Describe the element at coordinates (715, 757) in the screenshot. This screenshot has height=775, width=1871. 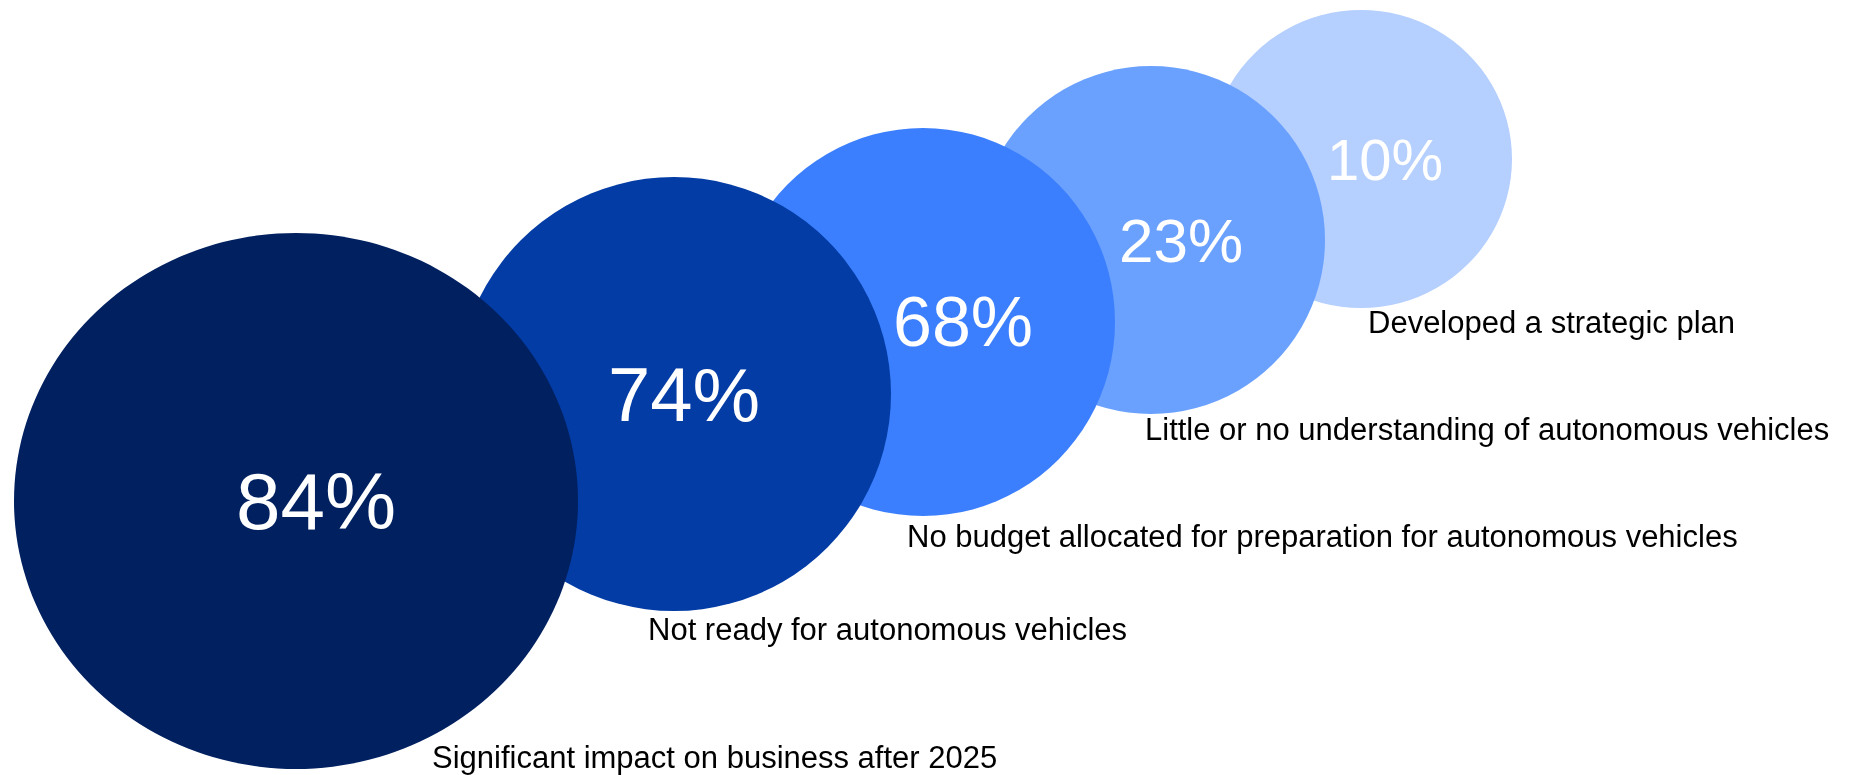
I see `category-label: Significant impact on business after 2025` at that location.